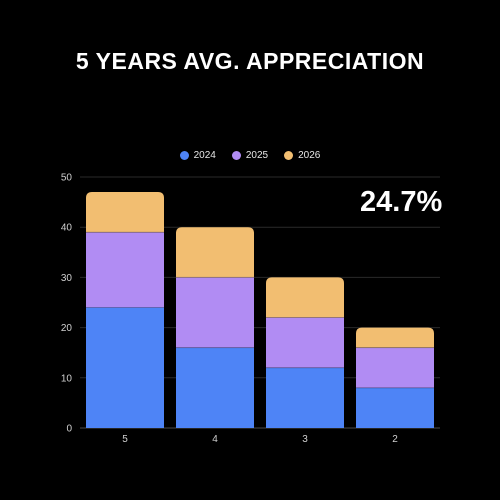 The height and width of the screenshot is (500, 500). What do you see at coordinates (215, 439) in the screenshot?
I see `x-tick-label: 4` at bounding box center [215, 439].